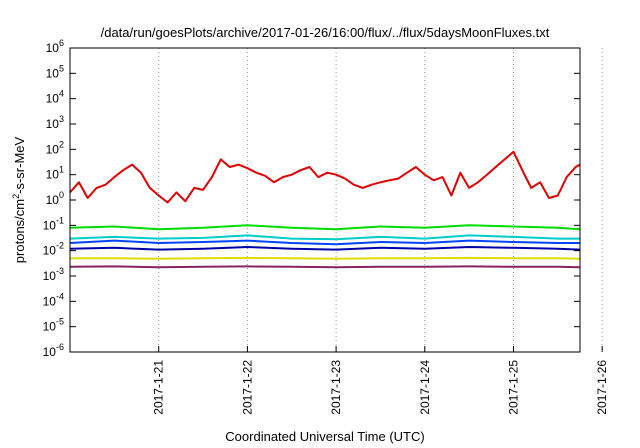 The height and width of the screenshot is (448, 640). I want to click on y-tick-label: 10⁵, so click(55, 71).